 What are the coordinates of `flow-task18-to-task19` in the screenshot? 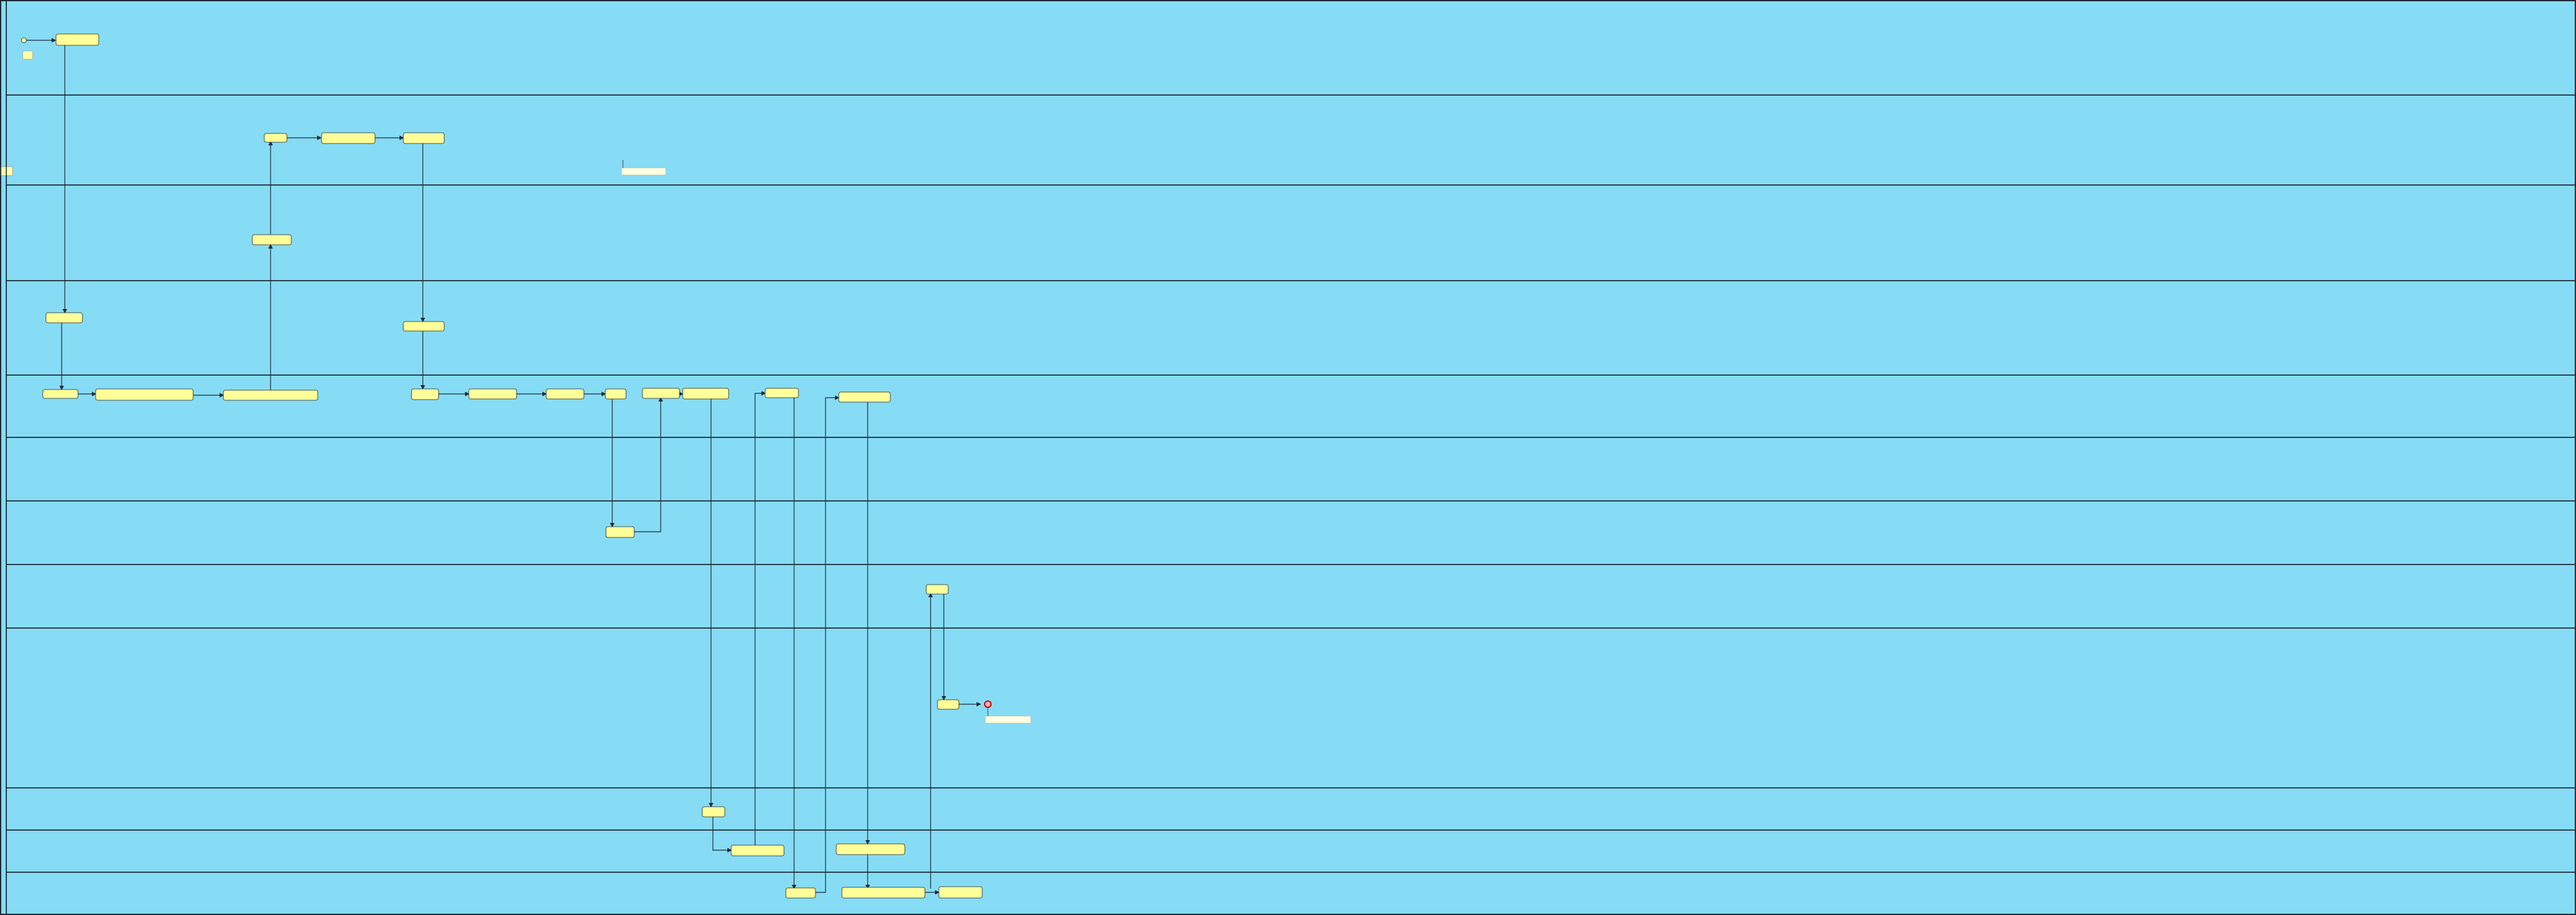 It's located at (722, 834).